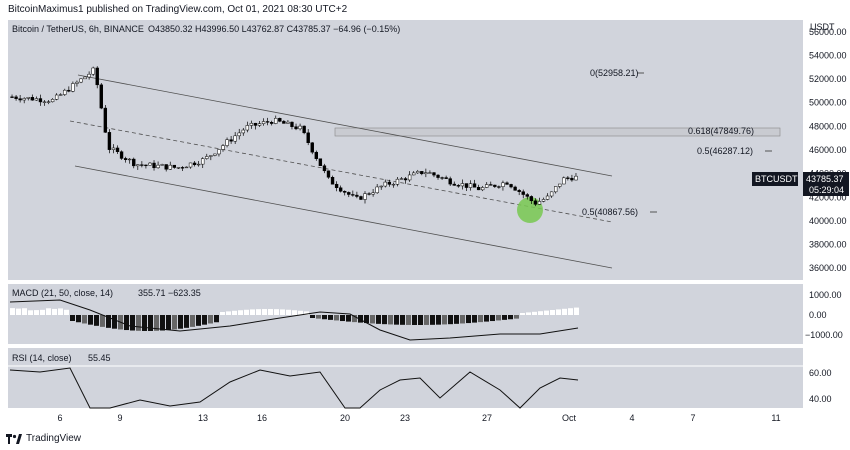 The image size is (850, 450). I want to click on fib-label-mid5: 0.5(46287.12), so click(725, 151).